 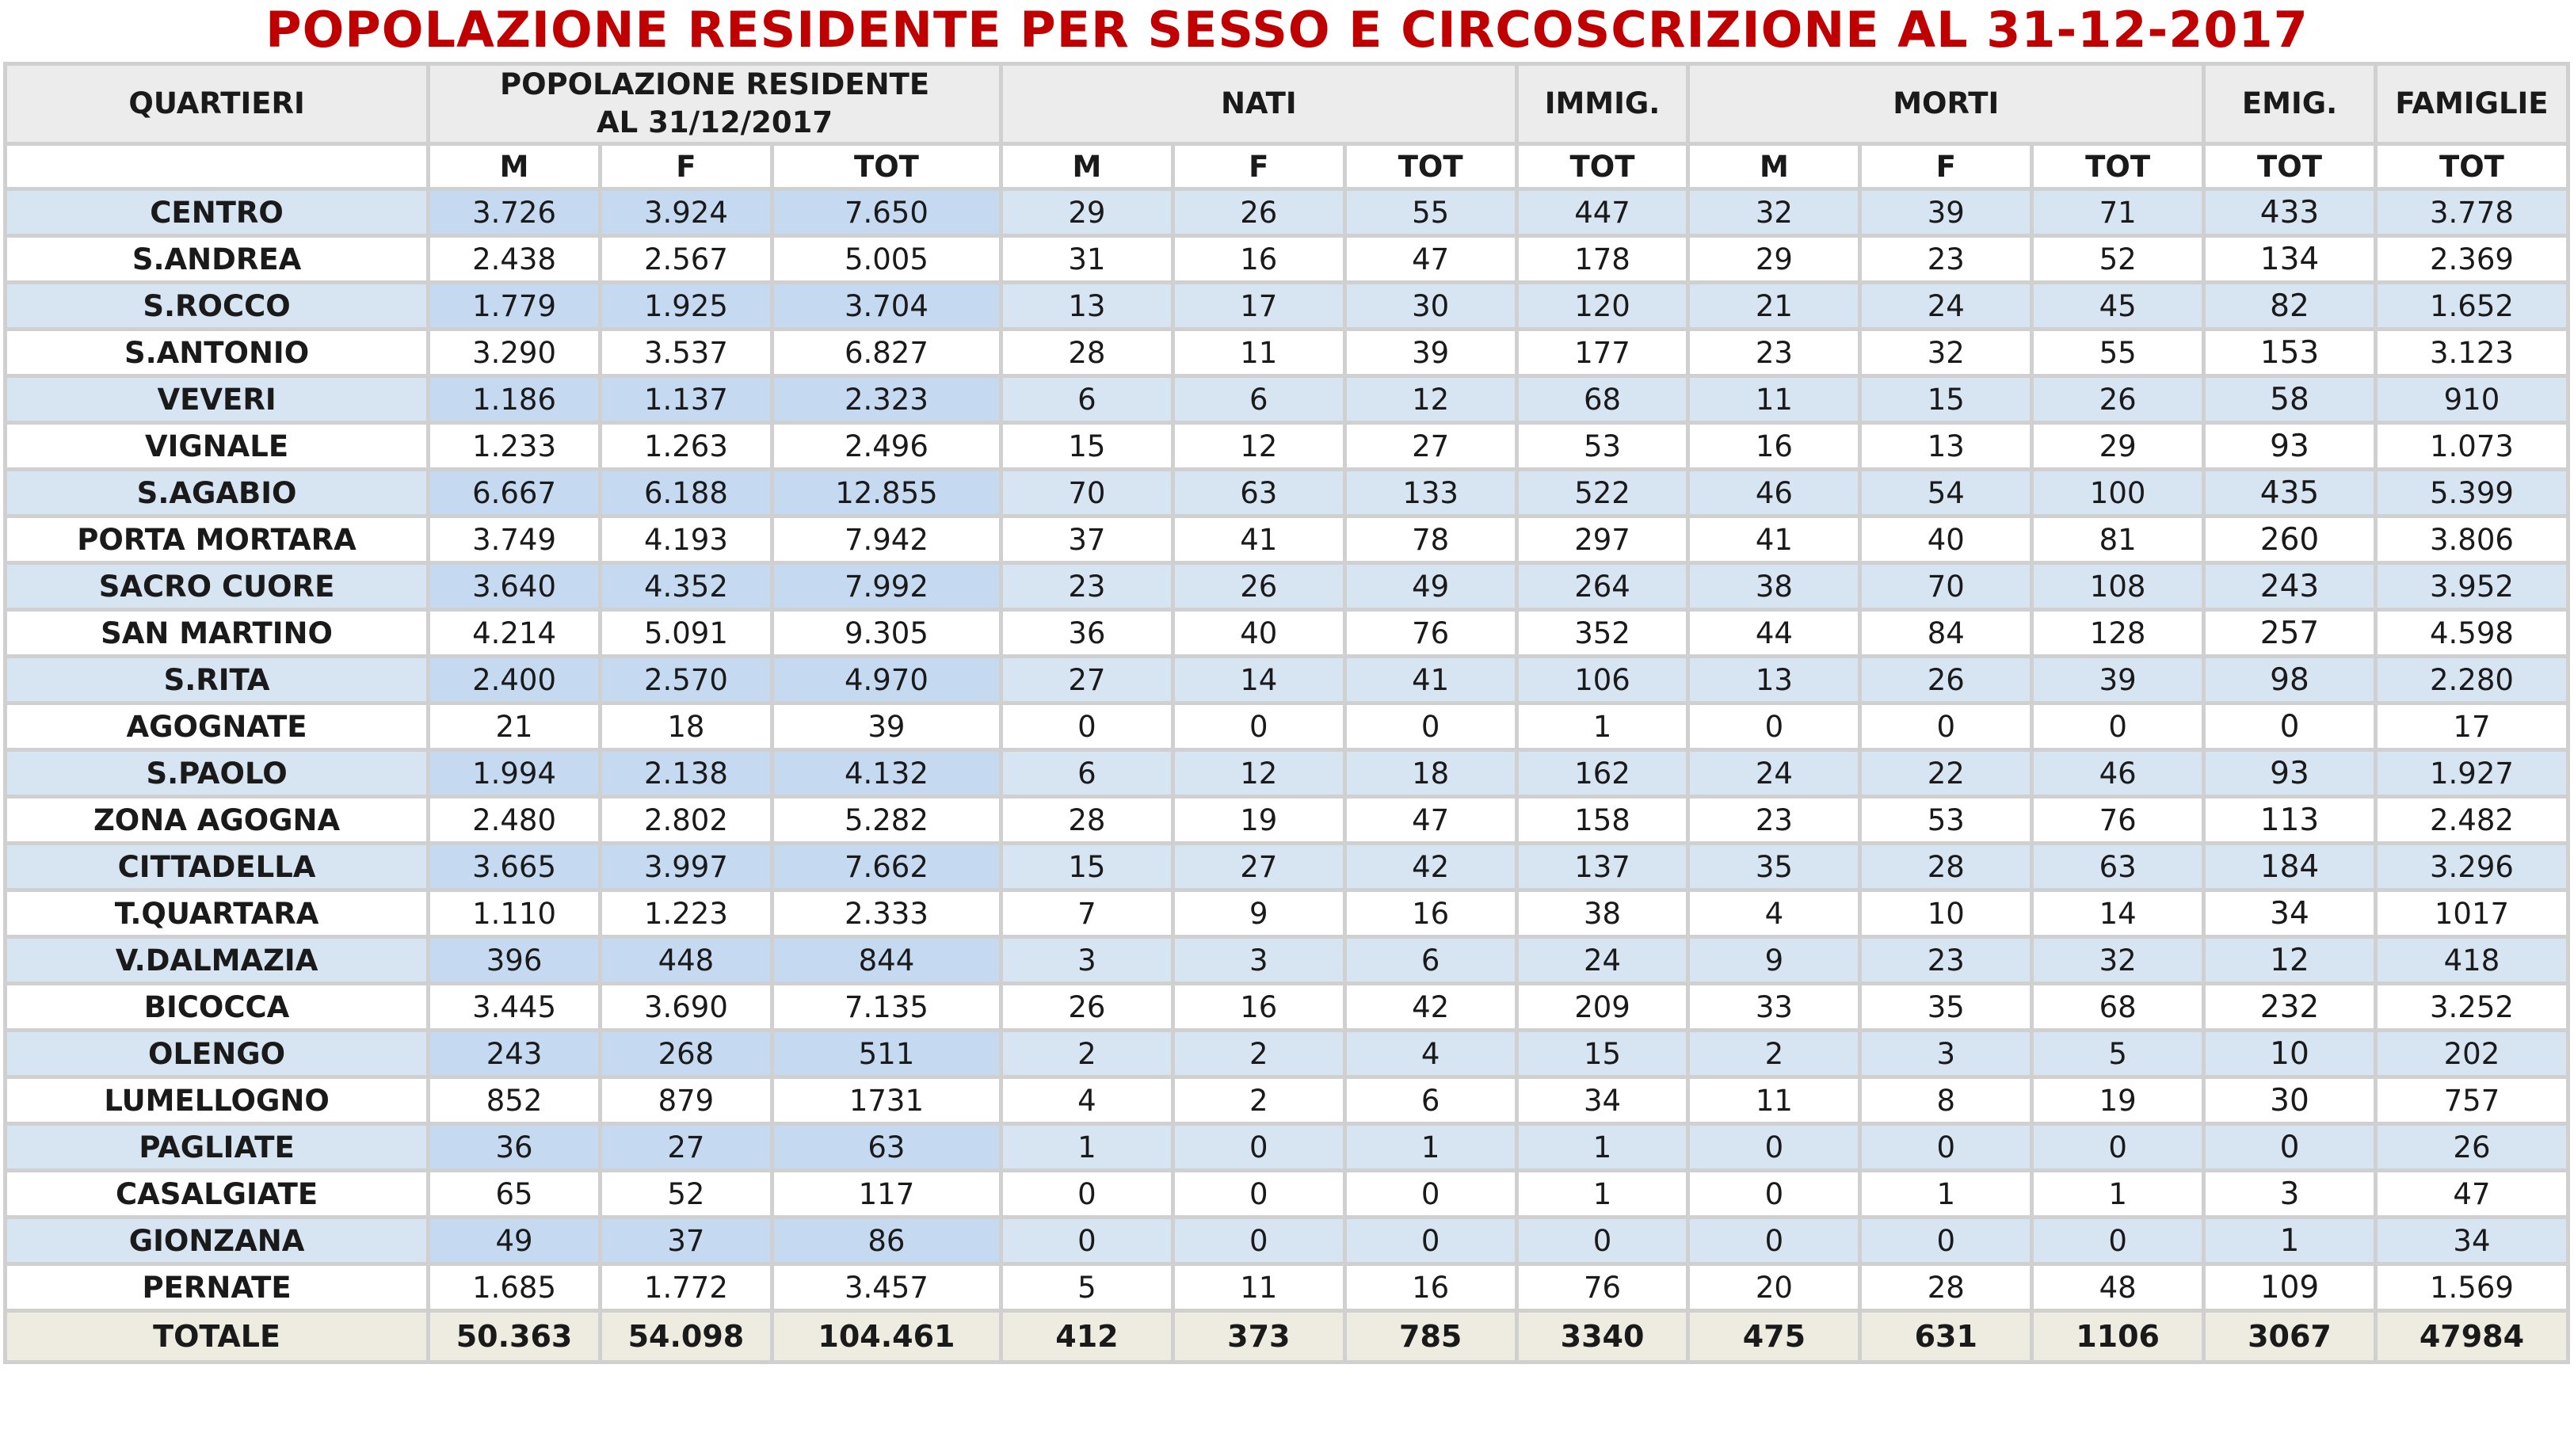 I want to click on cell-nati-tot: 49, so click(x=1430, y=586).